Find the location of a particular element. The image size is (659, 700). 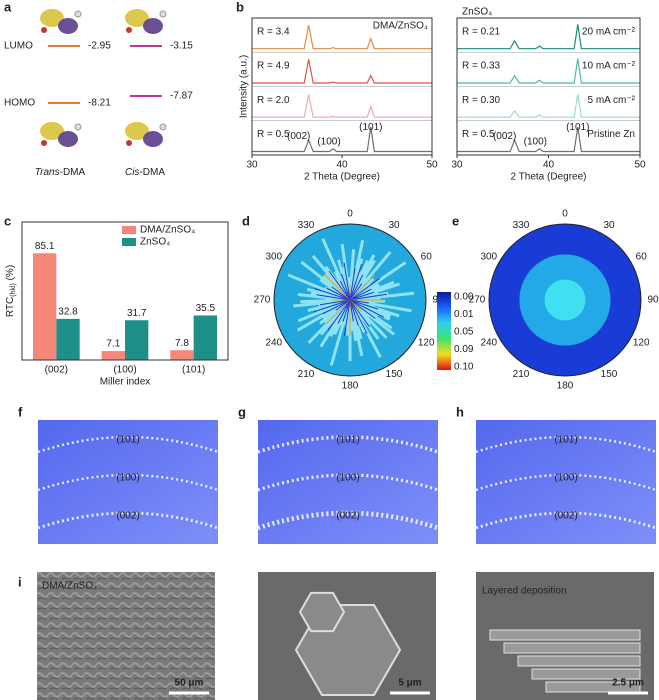

angle-label: 150 is located at coordinates (609, 374).